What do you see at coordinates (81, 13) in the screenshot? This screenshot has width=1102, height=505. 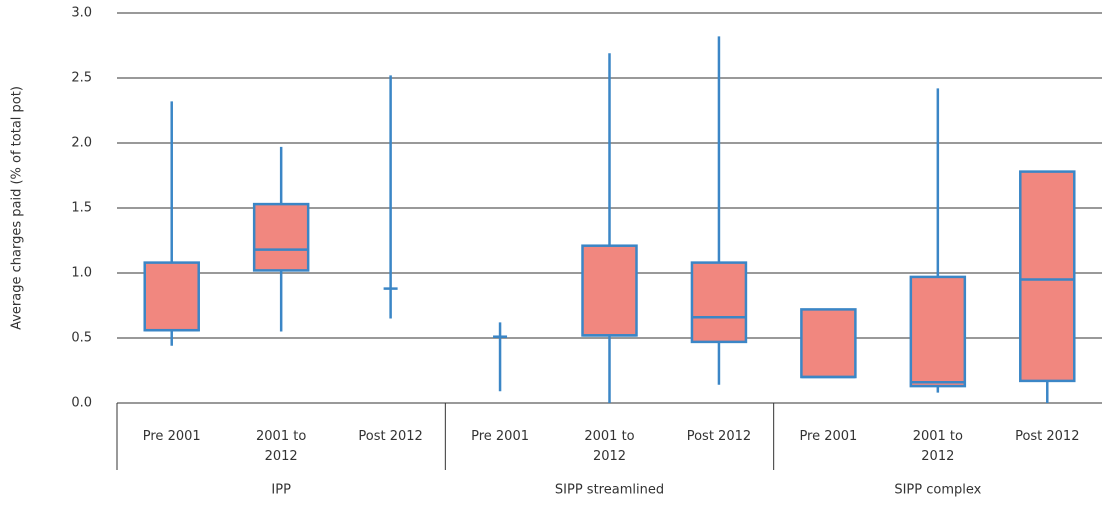 I see `y-tick-label: 3.0` at bounding box center [81, 13].